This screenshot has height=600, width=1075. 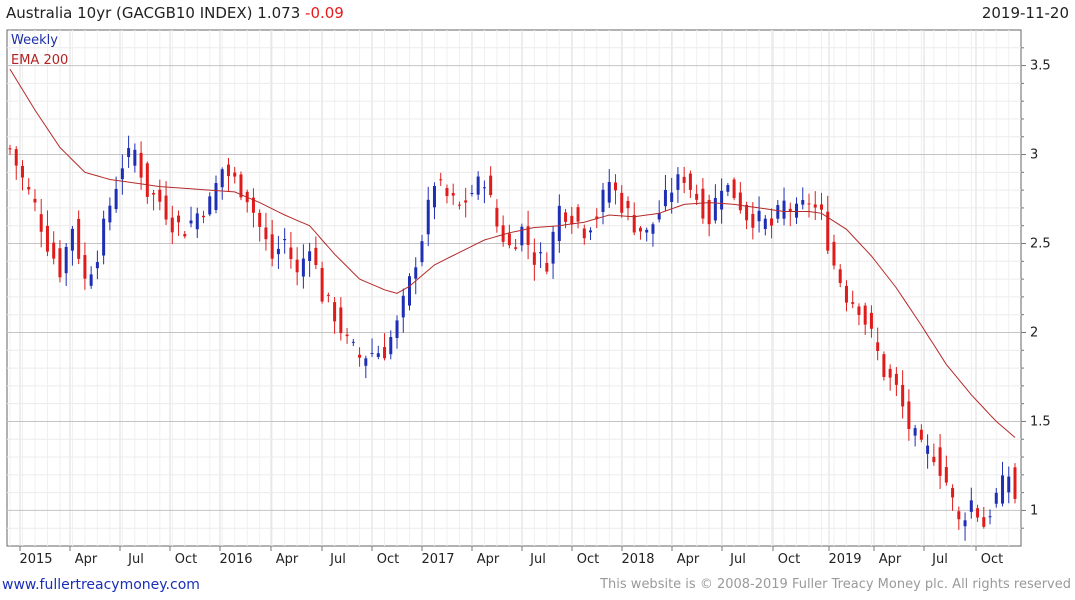 What do you see at coordinates (101, 585) in the screenshot?
I see `site-link: www.fullertreacymoney.com` at bounding box center [101, 585].